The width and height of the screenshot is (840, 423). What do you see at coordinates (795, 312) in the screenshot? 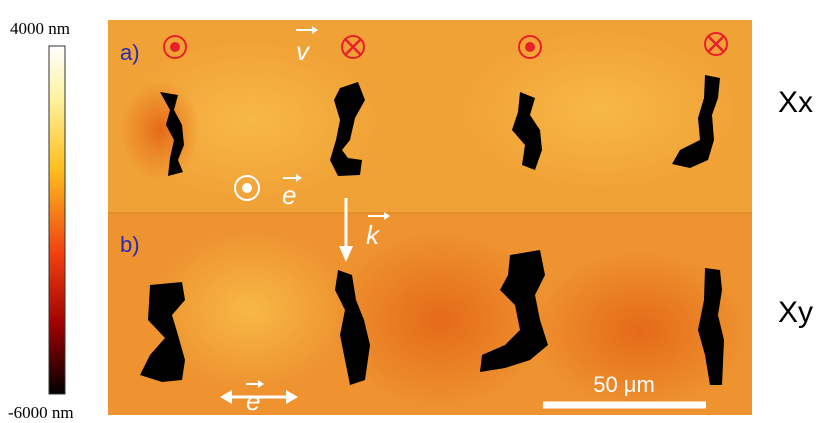
I see `row-label: Xy` at bounding box center [795, 312].